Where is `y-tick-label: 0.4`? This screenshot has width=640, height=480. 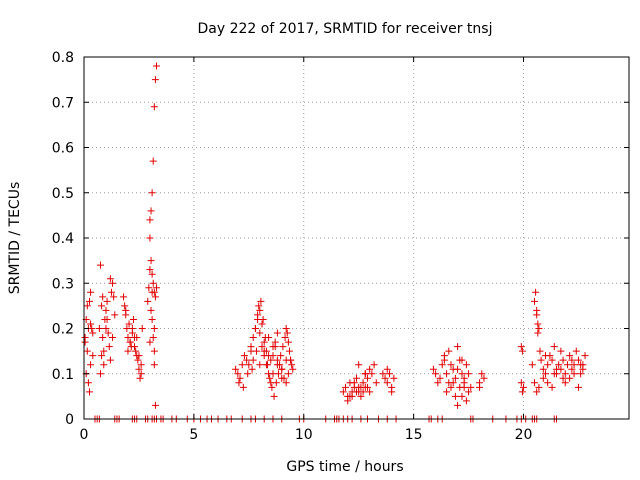
y-tick-label: 0.4 is located at coordinates (63, 239).